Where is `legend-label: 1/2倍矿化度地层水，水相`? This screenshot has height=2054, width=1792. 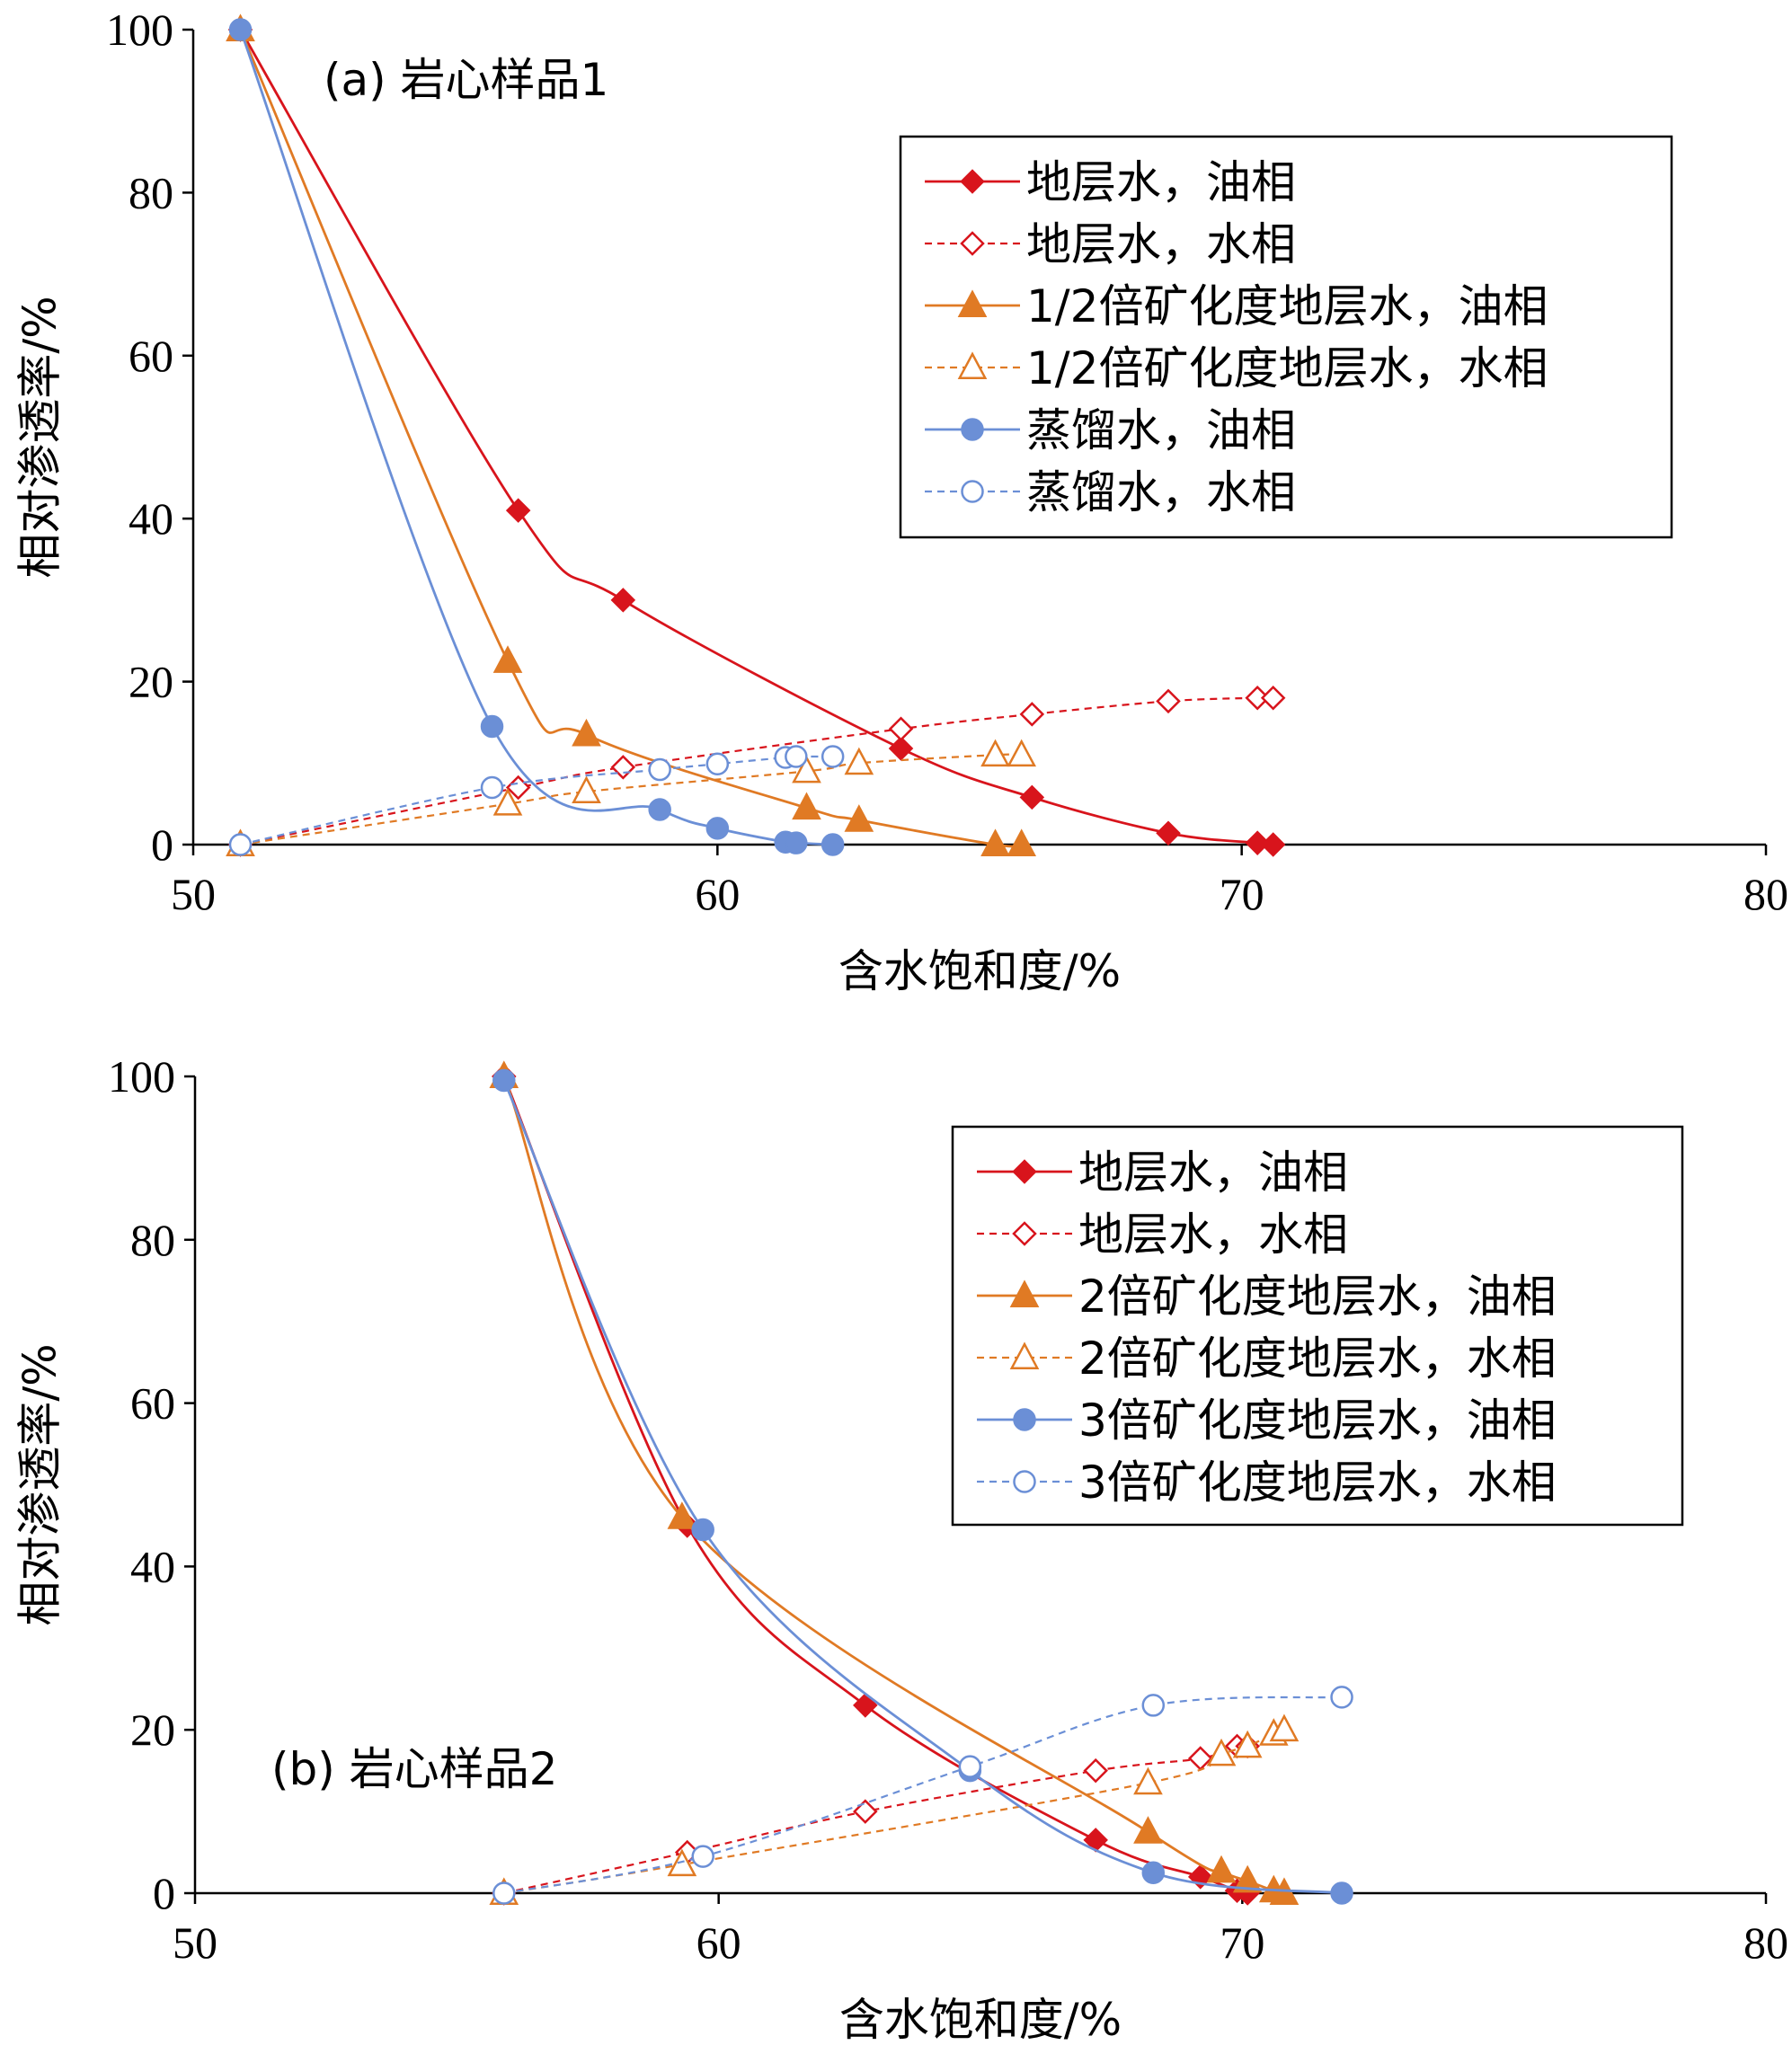
legend-label: 1/2倍矿化度地层水，水相 is located at coordinates (1287, 368).